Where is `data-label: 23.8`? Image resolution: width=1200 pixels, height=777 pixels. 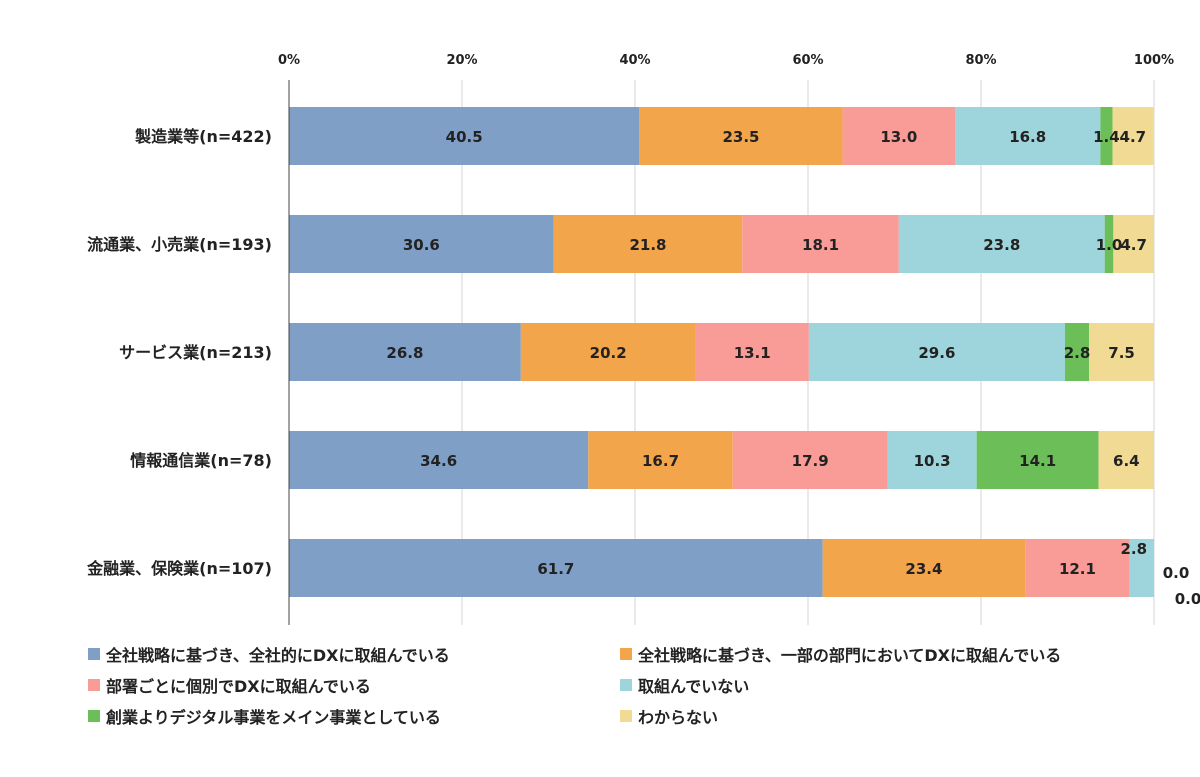 data-label: 23.8 is located at coordinates (1001, 245).